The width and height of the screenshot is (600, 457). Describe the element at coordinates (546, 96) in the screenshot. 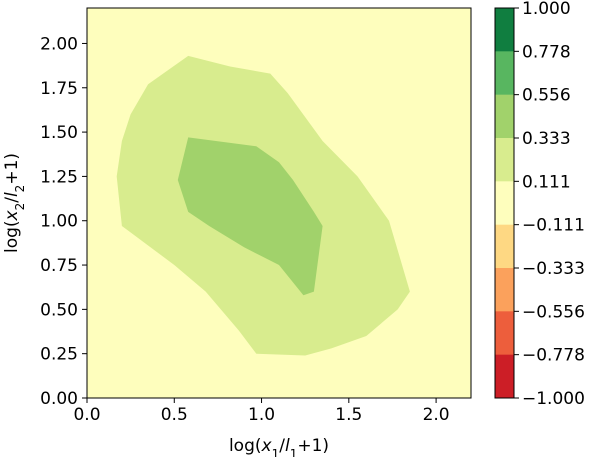

I see `colorbar-tick-label: 0.556` at that location.